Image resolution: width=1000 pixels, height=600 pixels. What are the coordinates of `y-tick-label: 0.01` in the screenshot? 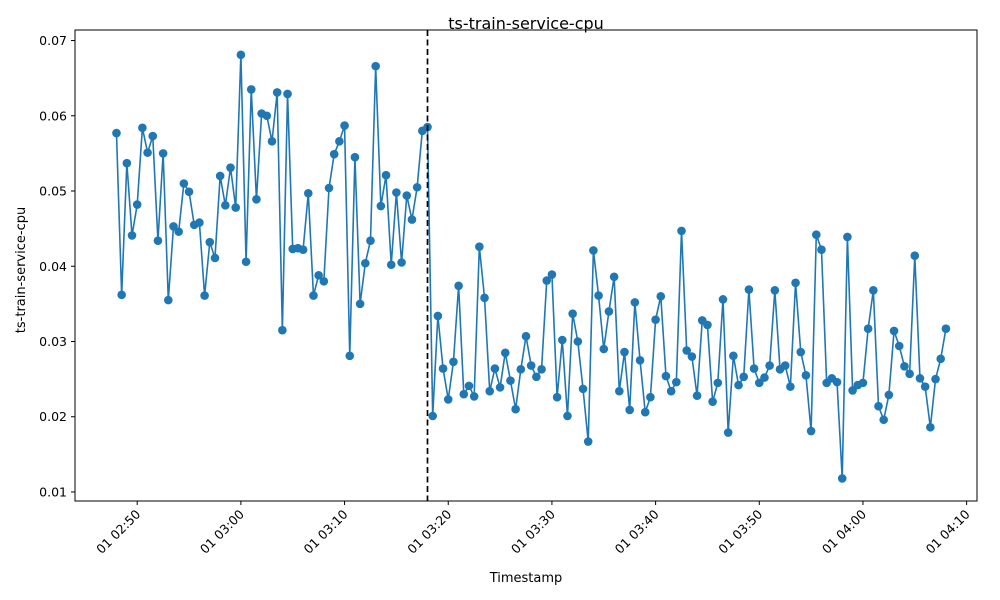 It's located at (53, 491).